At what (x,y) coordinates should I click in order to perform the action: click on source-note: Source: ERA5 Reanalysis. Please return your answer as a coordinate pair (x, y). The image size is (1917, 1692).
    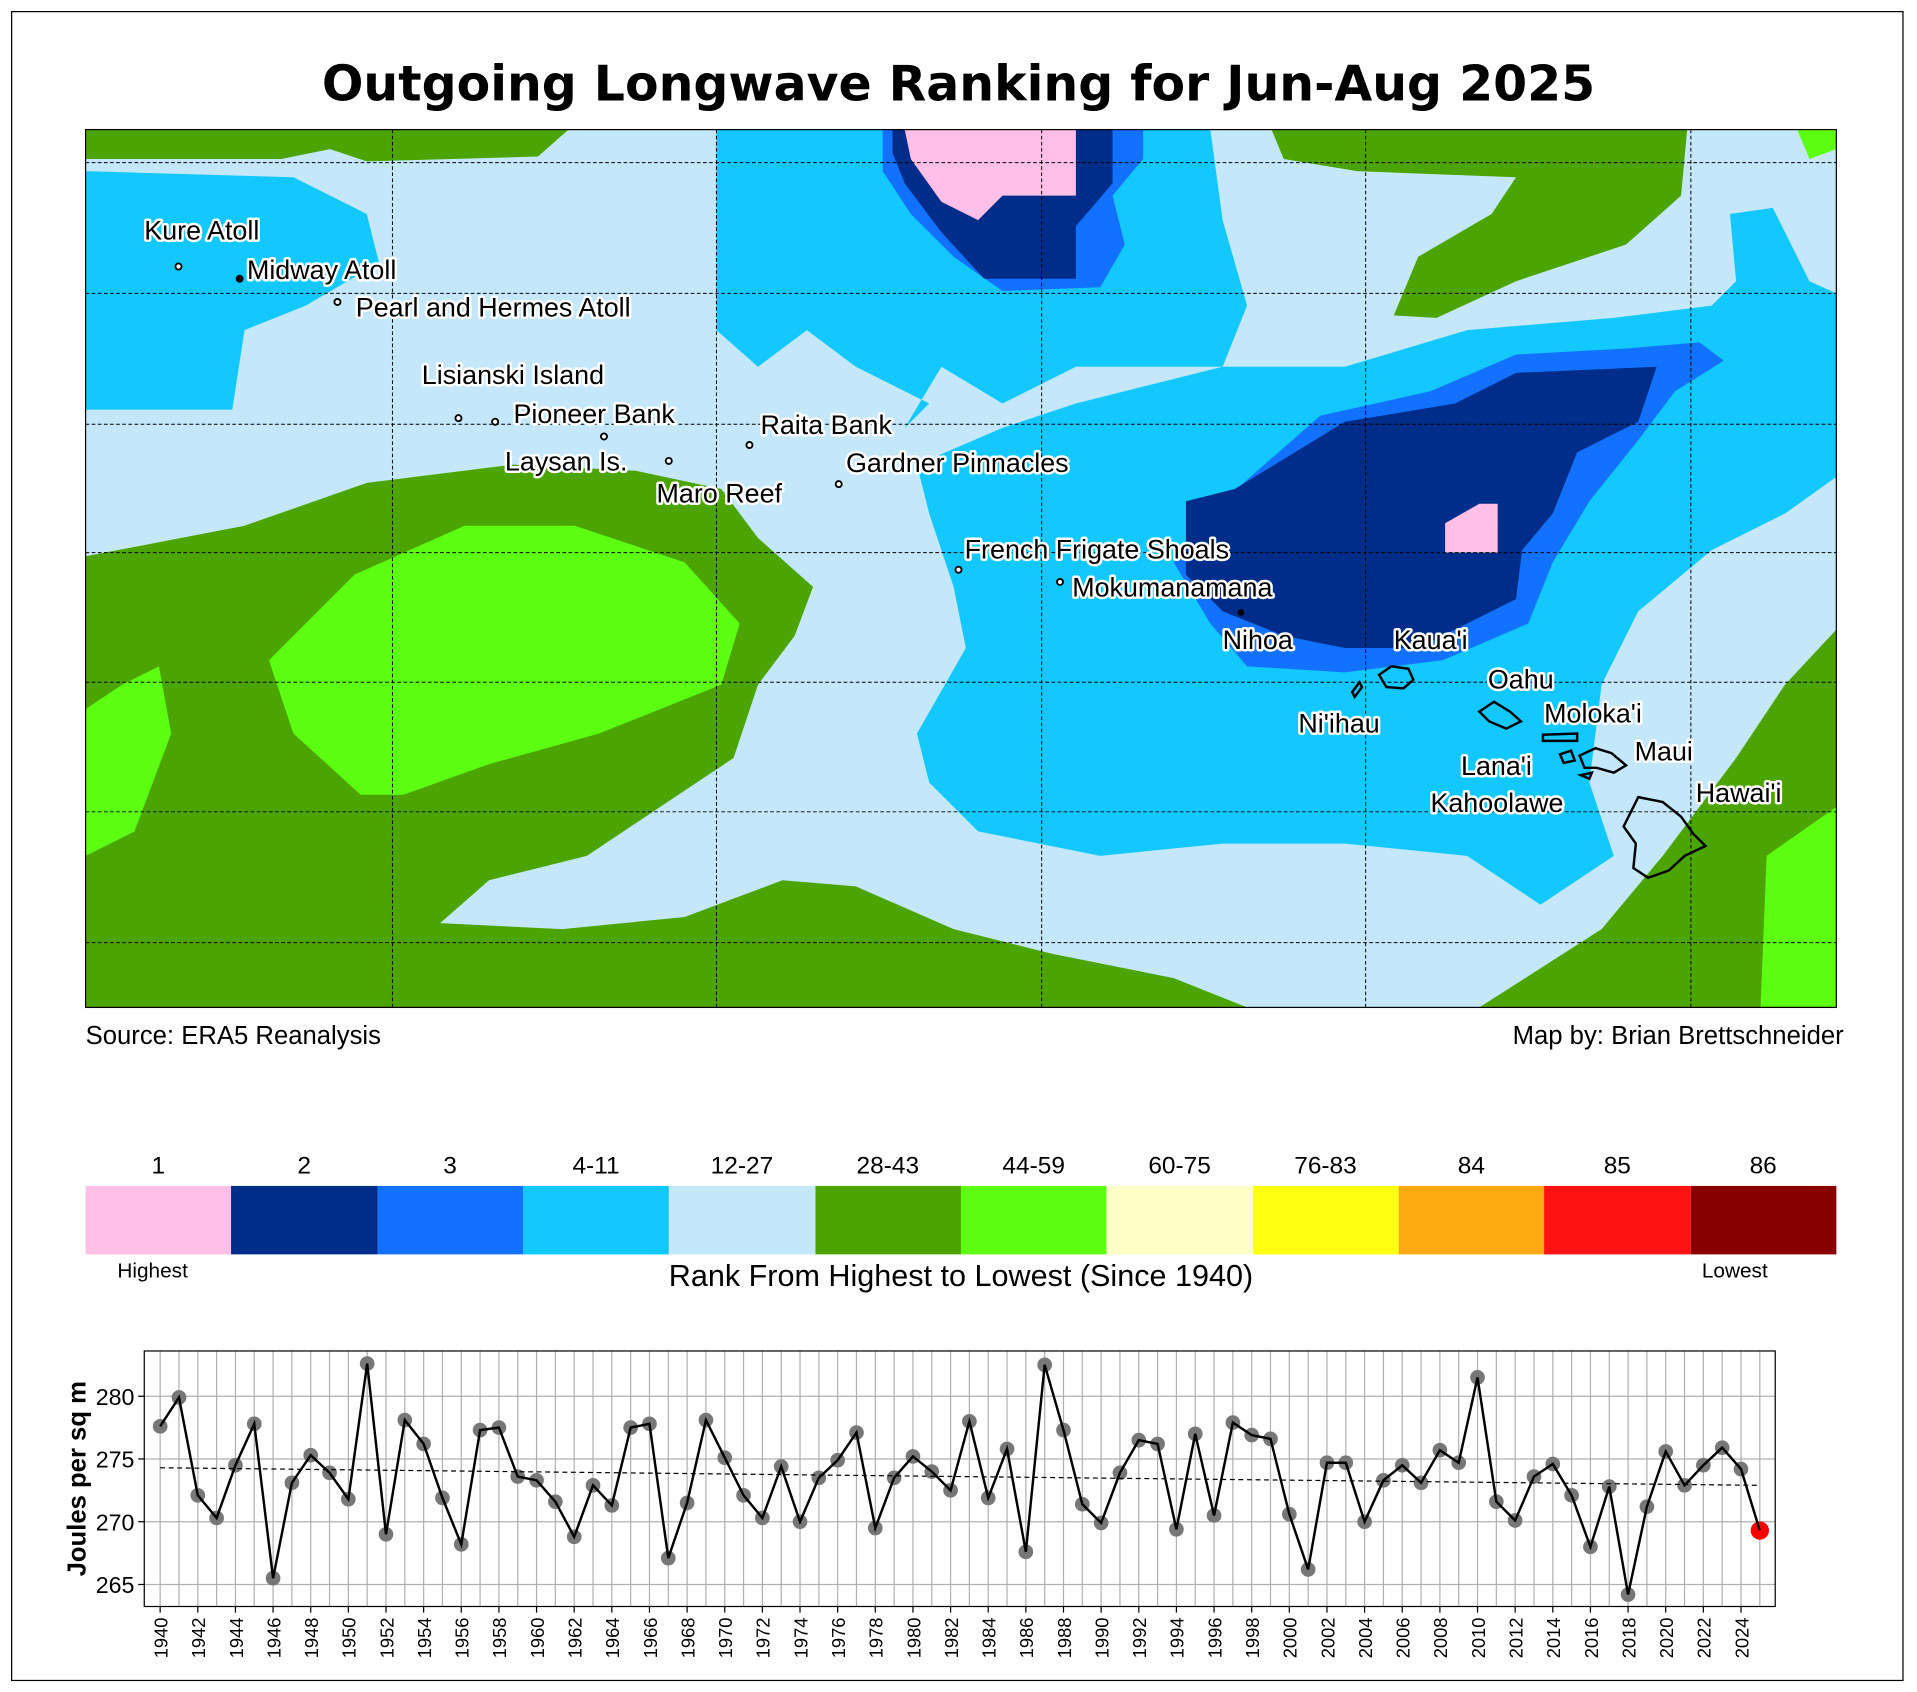
    Looking at the image, I should click on (233, 1036).